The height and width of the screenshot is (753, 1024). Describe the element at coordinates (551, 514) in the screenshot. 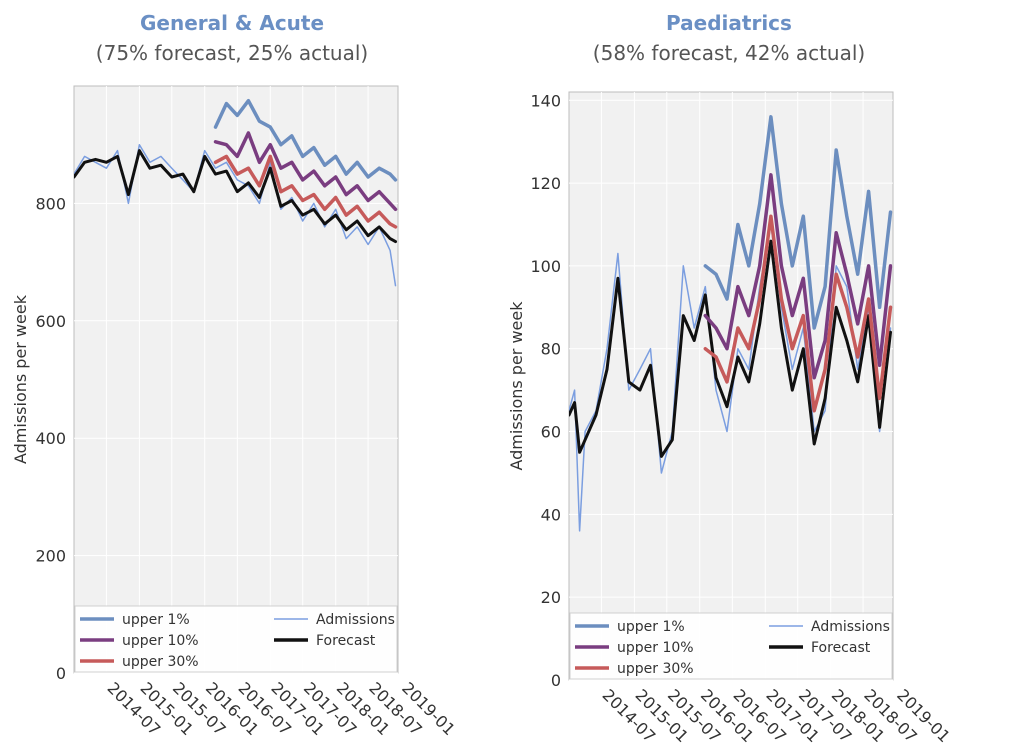

I see `y-tick-label: 40` at that location.